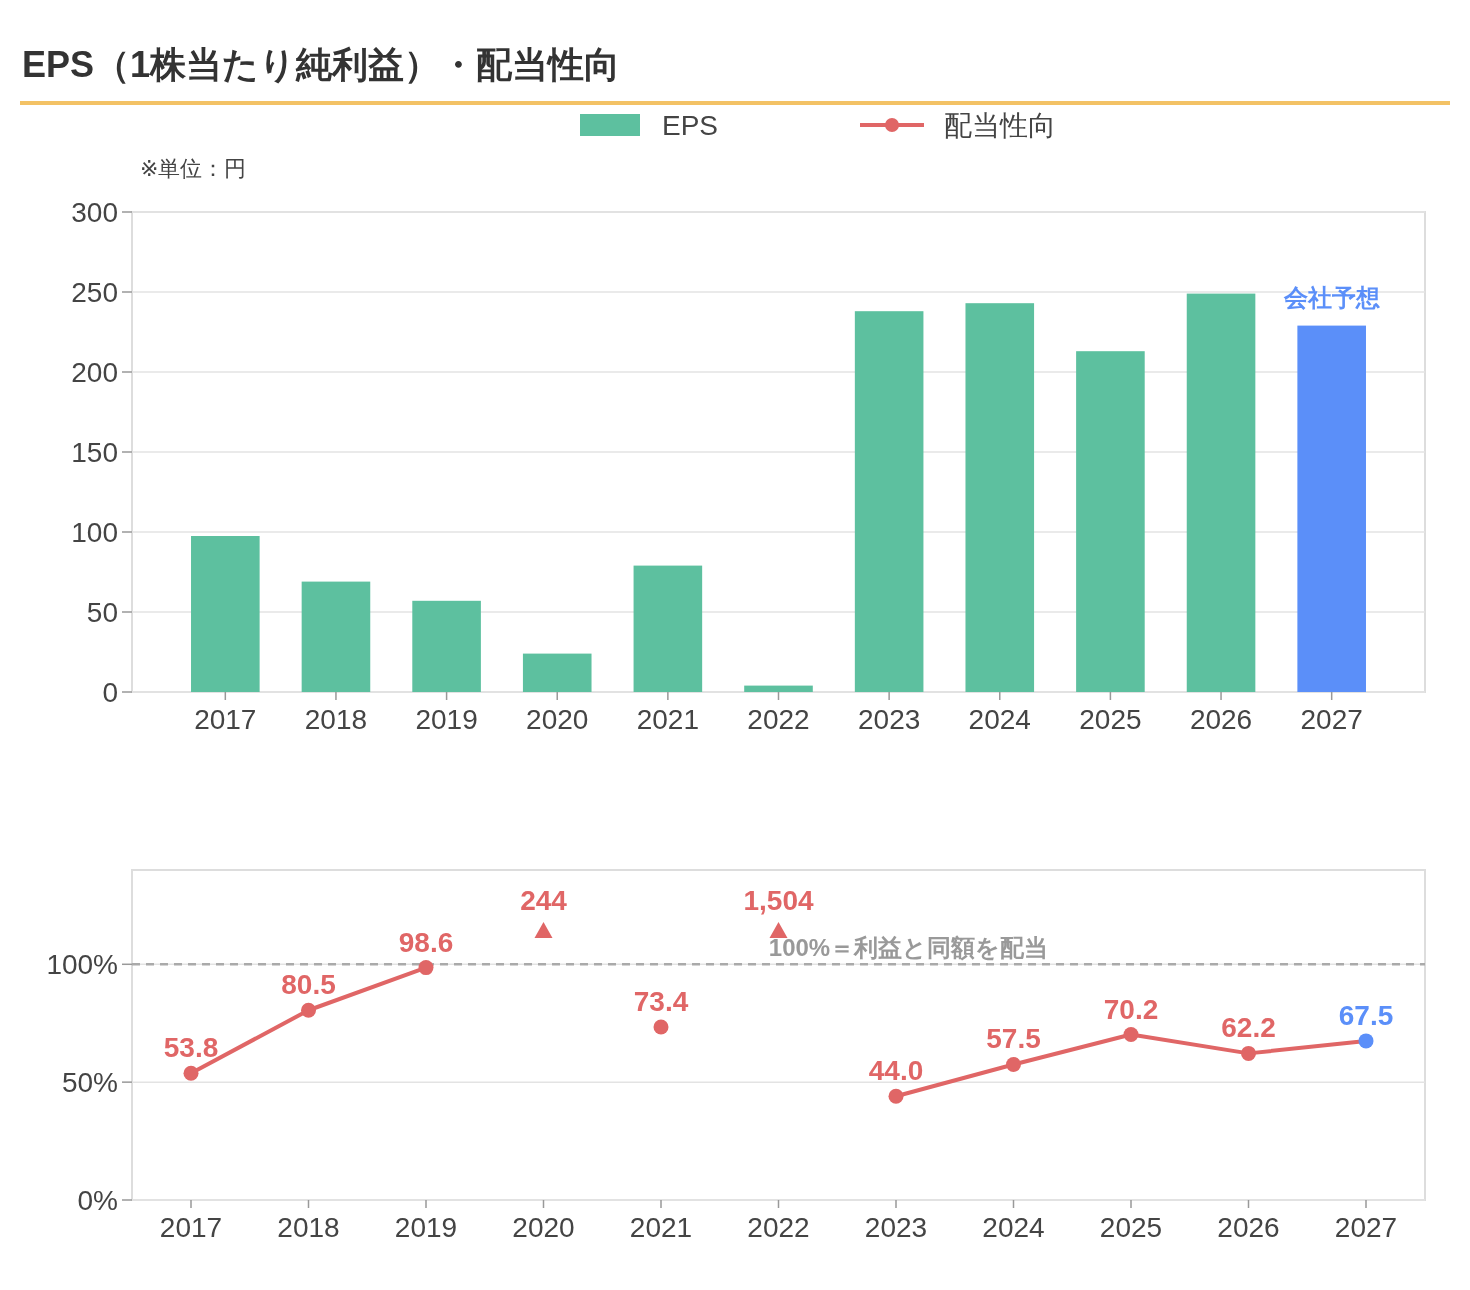 The height and width of the screenshot is (1290, 1470). I want to click on legend: 配当性向, so click(958, 125).